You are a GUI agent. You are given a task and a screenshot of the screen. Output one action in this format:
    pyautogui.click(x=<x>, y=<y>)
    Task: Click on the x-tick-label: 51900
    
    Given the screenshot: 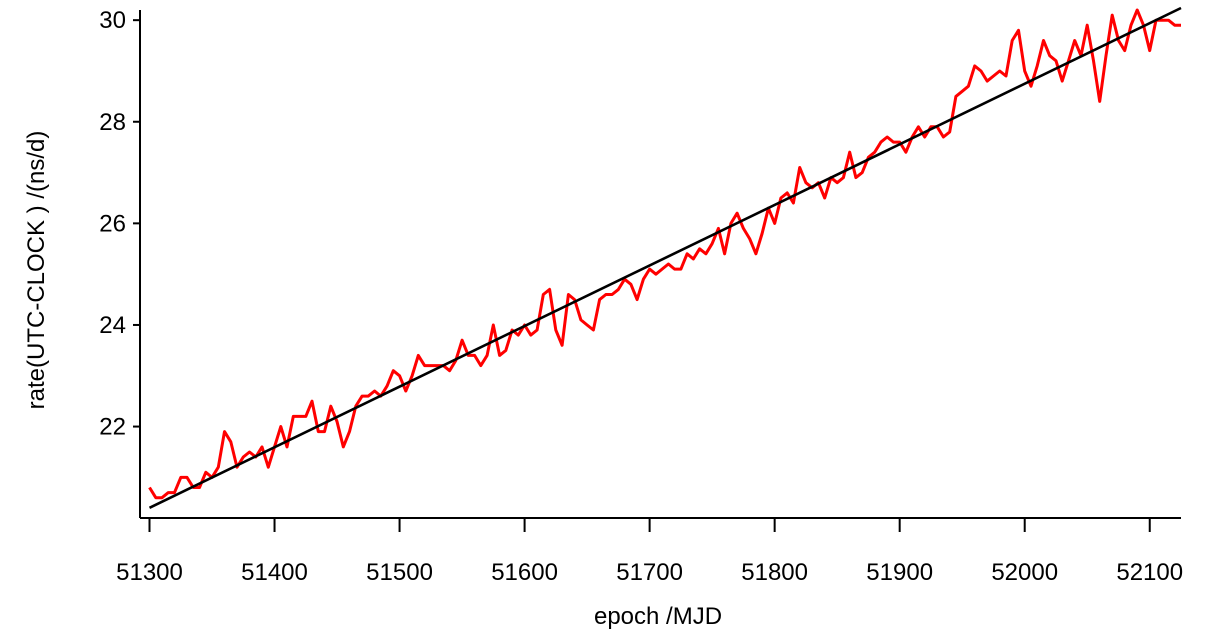 What is the action you would take?
    pyautogui.click(x=899, y=572)
    